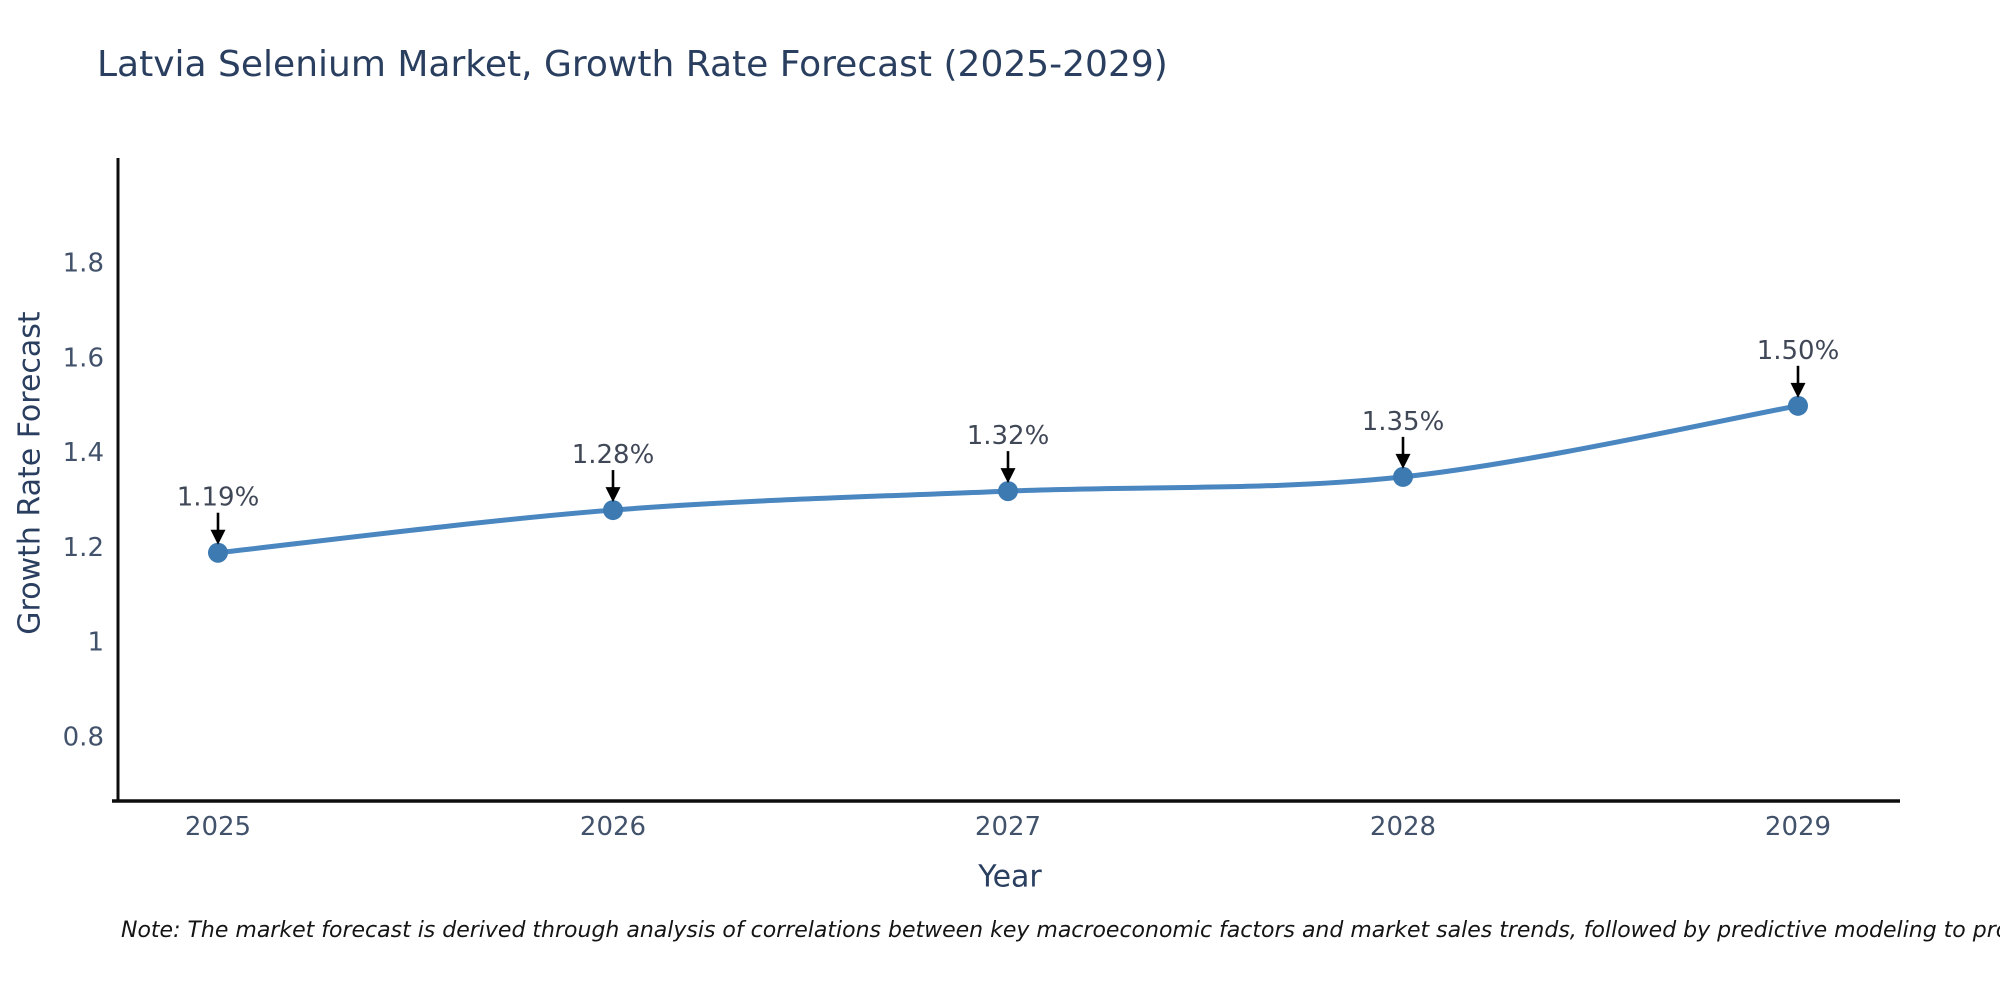  I want to click on y-tick-label: 0.8, so click(83, 738).